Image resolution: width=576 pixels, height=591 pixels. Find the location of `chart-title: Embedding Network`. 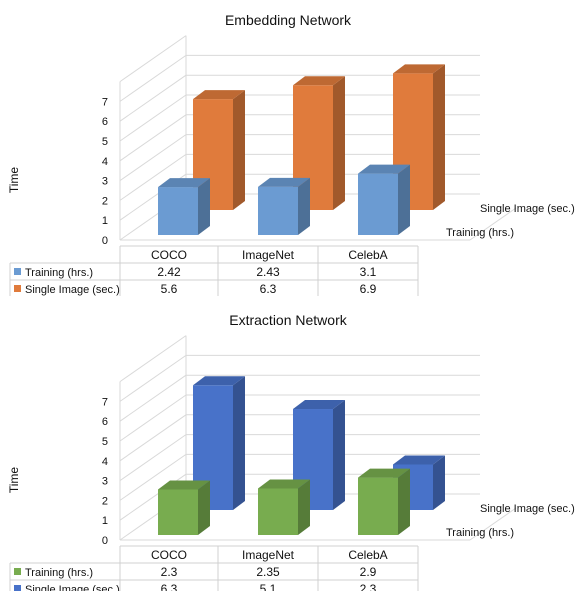

chart-title: Embedding Network is located at coordinates (288, 20).